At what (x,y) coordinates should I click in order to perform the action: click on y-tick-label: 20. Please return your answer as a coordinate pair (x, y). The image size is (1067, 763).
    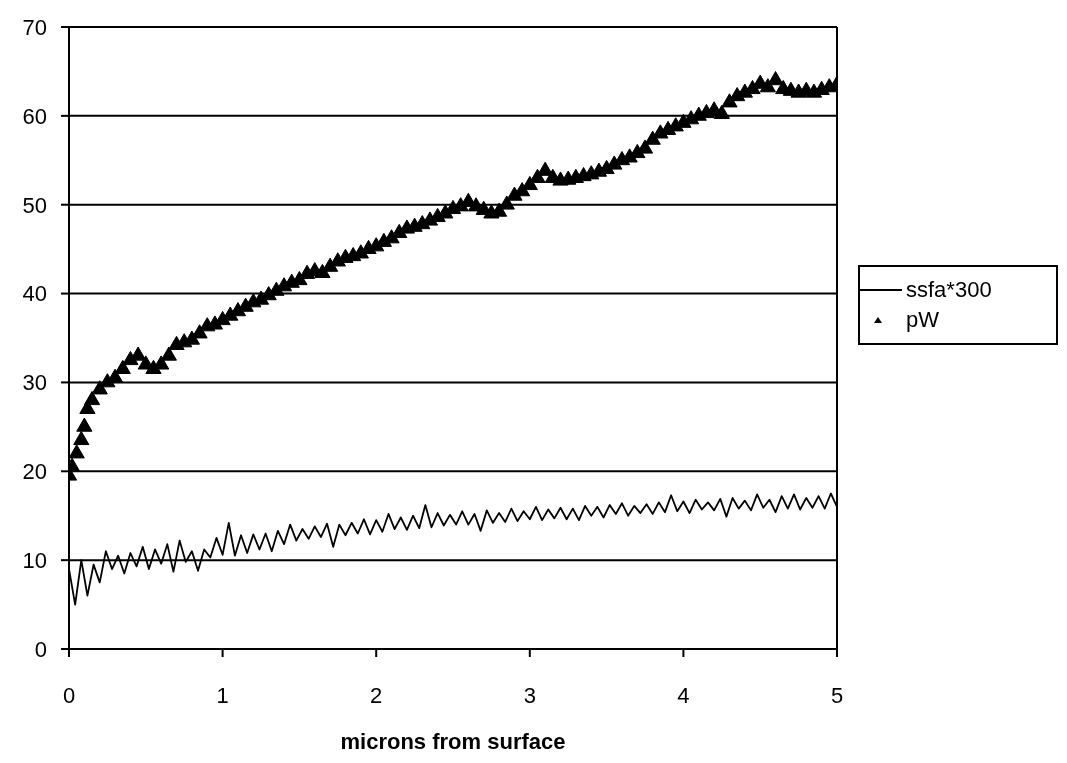
    Looking at the image, I should click on (34, 472).